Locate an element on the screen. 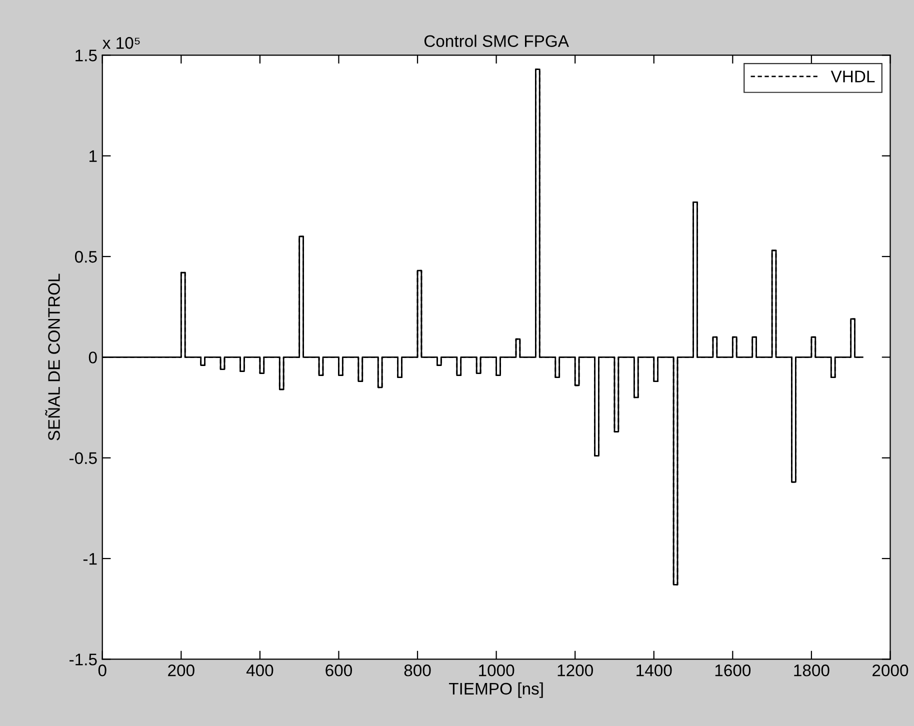 This screenshot has width=914, height=726. y-tick-label: 1.5 is located at coordinates (86, 56).